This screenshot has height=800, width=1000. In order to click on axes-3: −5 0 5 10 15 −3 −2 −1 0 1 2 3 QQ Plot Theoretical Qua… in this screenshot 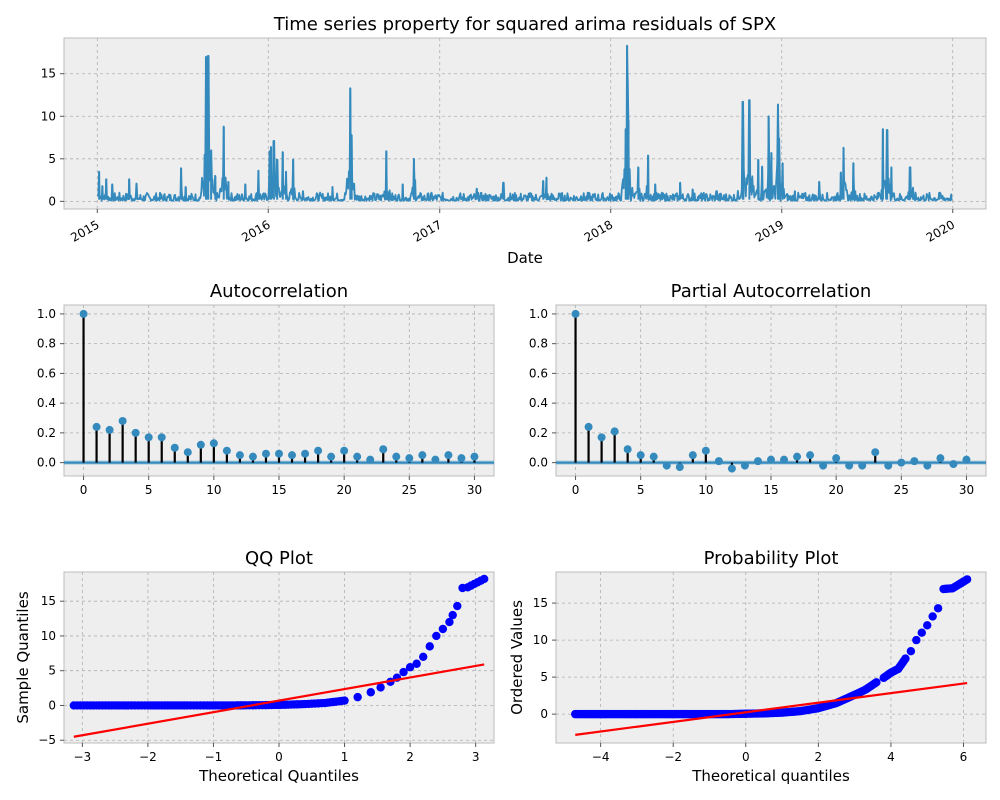, I will do `click(254, 666)`.